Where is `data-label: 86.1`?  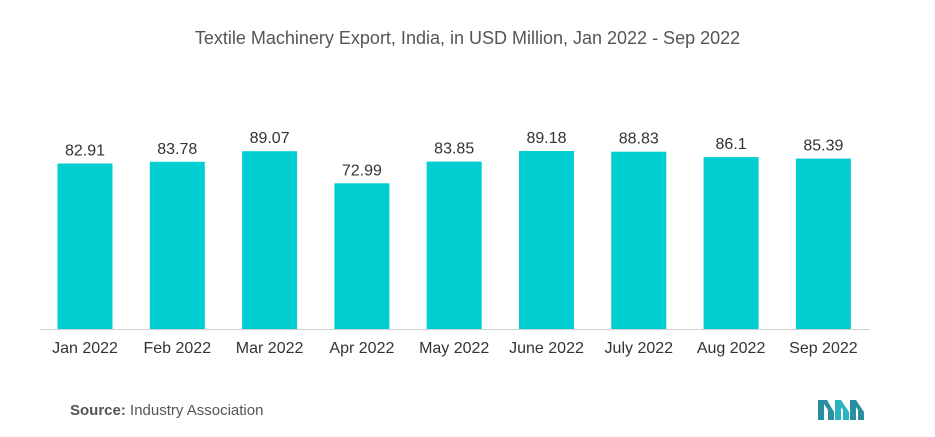 data-label: 86.1 is located at coordinates (731, 144).